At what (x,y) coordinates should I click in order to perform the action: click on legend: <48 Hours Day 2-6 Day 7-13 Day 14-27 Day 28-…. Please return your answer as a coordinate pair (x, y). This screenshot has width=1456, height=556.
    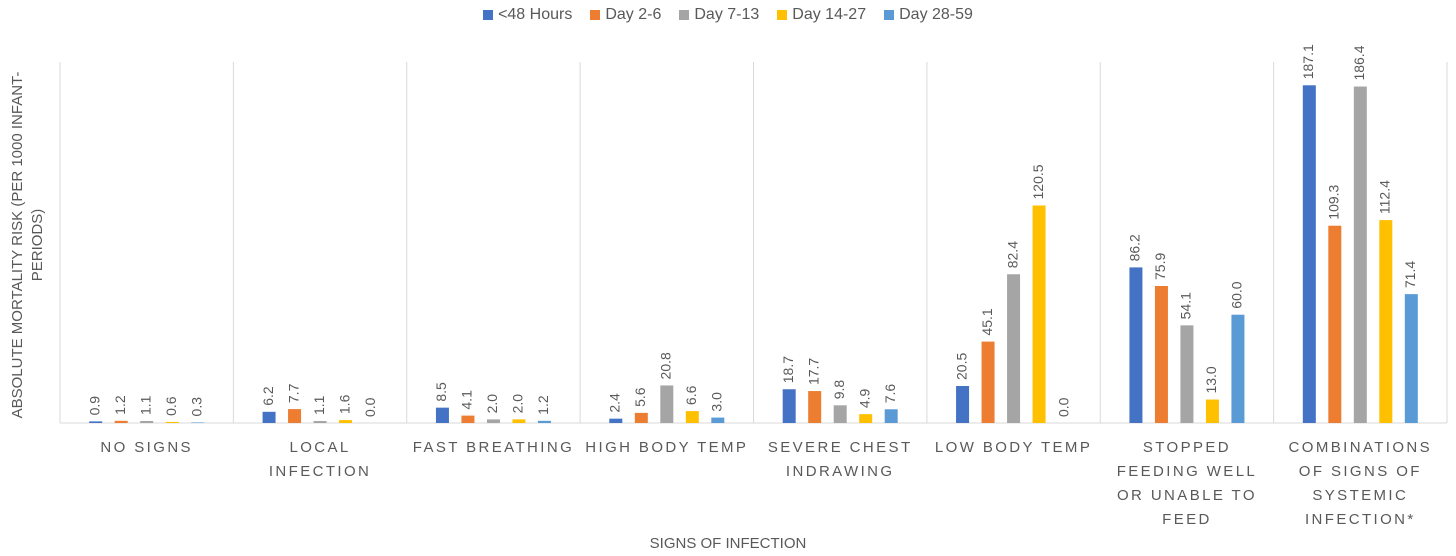
    Looking at the image, I should click on (728, 15).